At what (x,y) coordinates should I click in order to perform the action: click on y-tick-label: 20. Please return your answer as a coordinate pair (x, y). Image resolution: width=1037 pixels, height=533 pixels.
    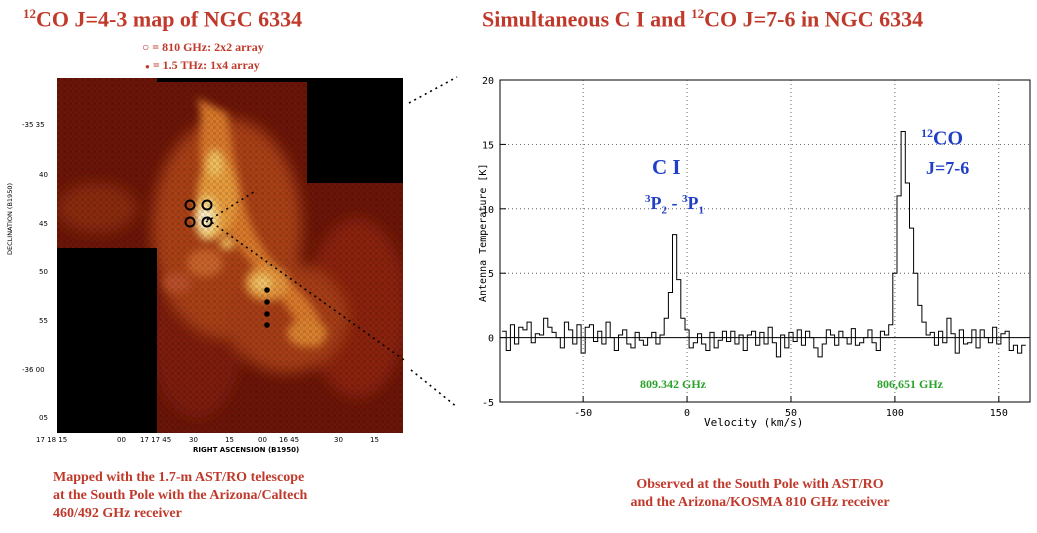
    Looking at the image, I should click on (488, 81).